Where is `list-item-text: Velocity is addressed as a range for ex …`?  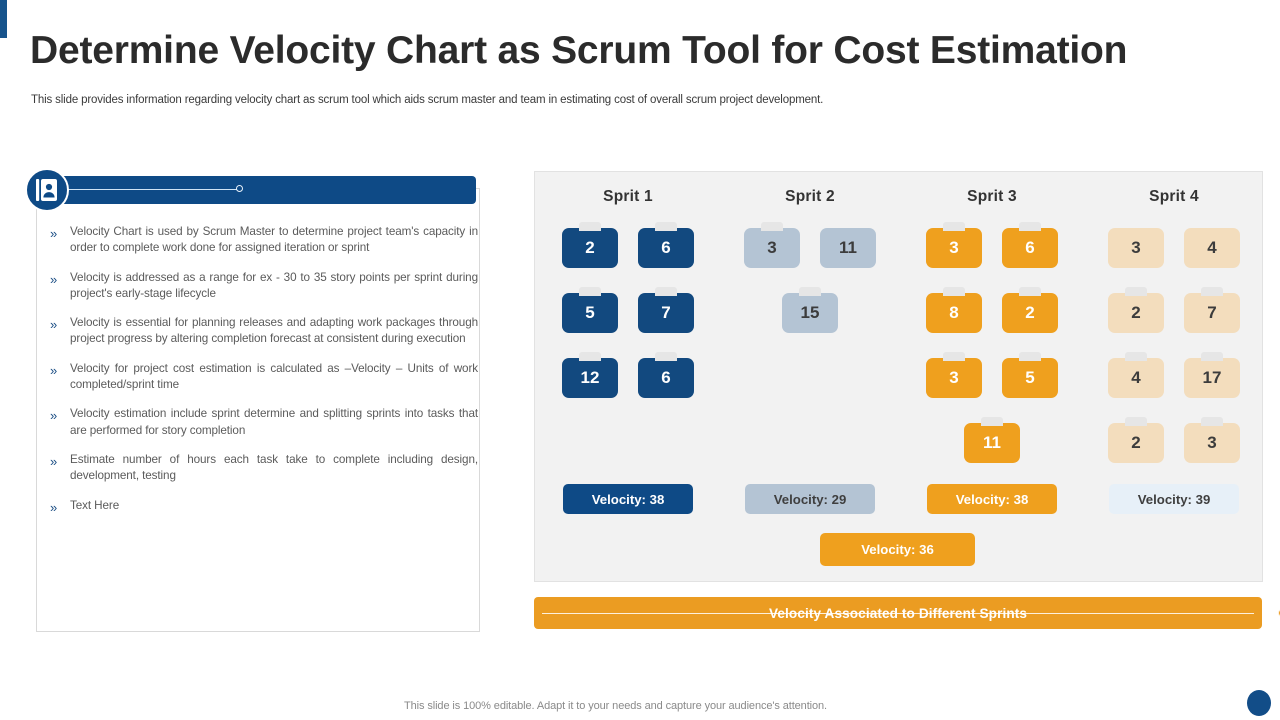
list-item-text: Velocity is addressed as a range for ex … is located at coordinates (274, 285).